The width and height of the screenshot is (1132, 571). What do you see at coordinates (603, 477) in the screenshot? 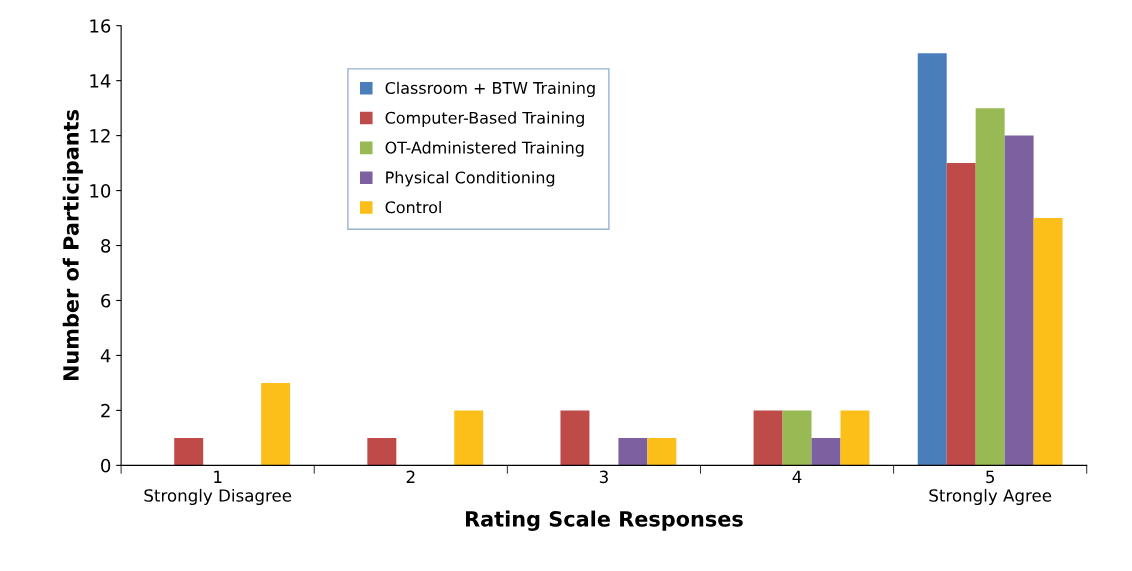
I see `x-tick-label: 3` at bounding box center [603, 477].